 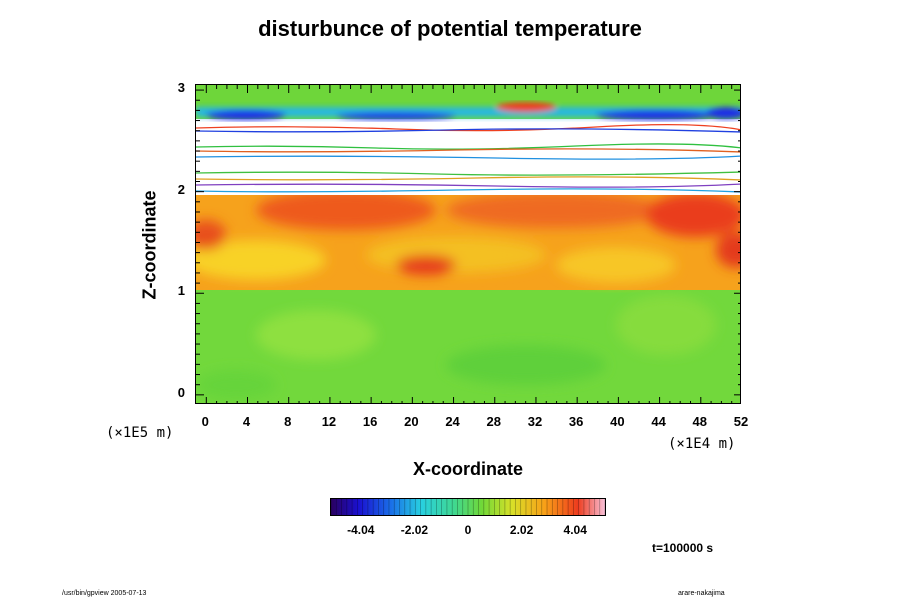 What do you see at coordinates (181, 88) in the screenshot?
I see `y-tick-label: 3` at bounding box center [181, 88].